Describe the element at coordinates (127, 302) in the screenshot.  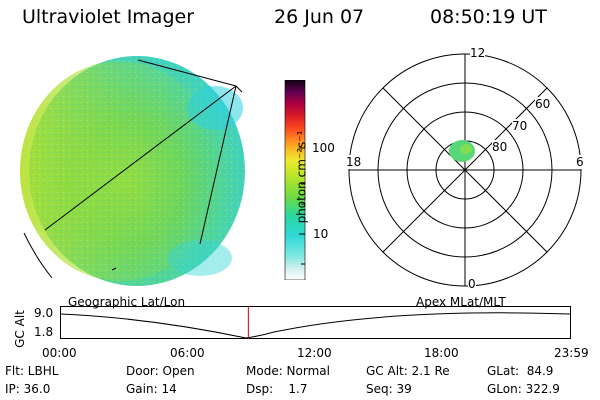
I see `timeline-geographic-label: Geographic Lat/Lon` at that location.